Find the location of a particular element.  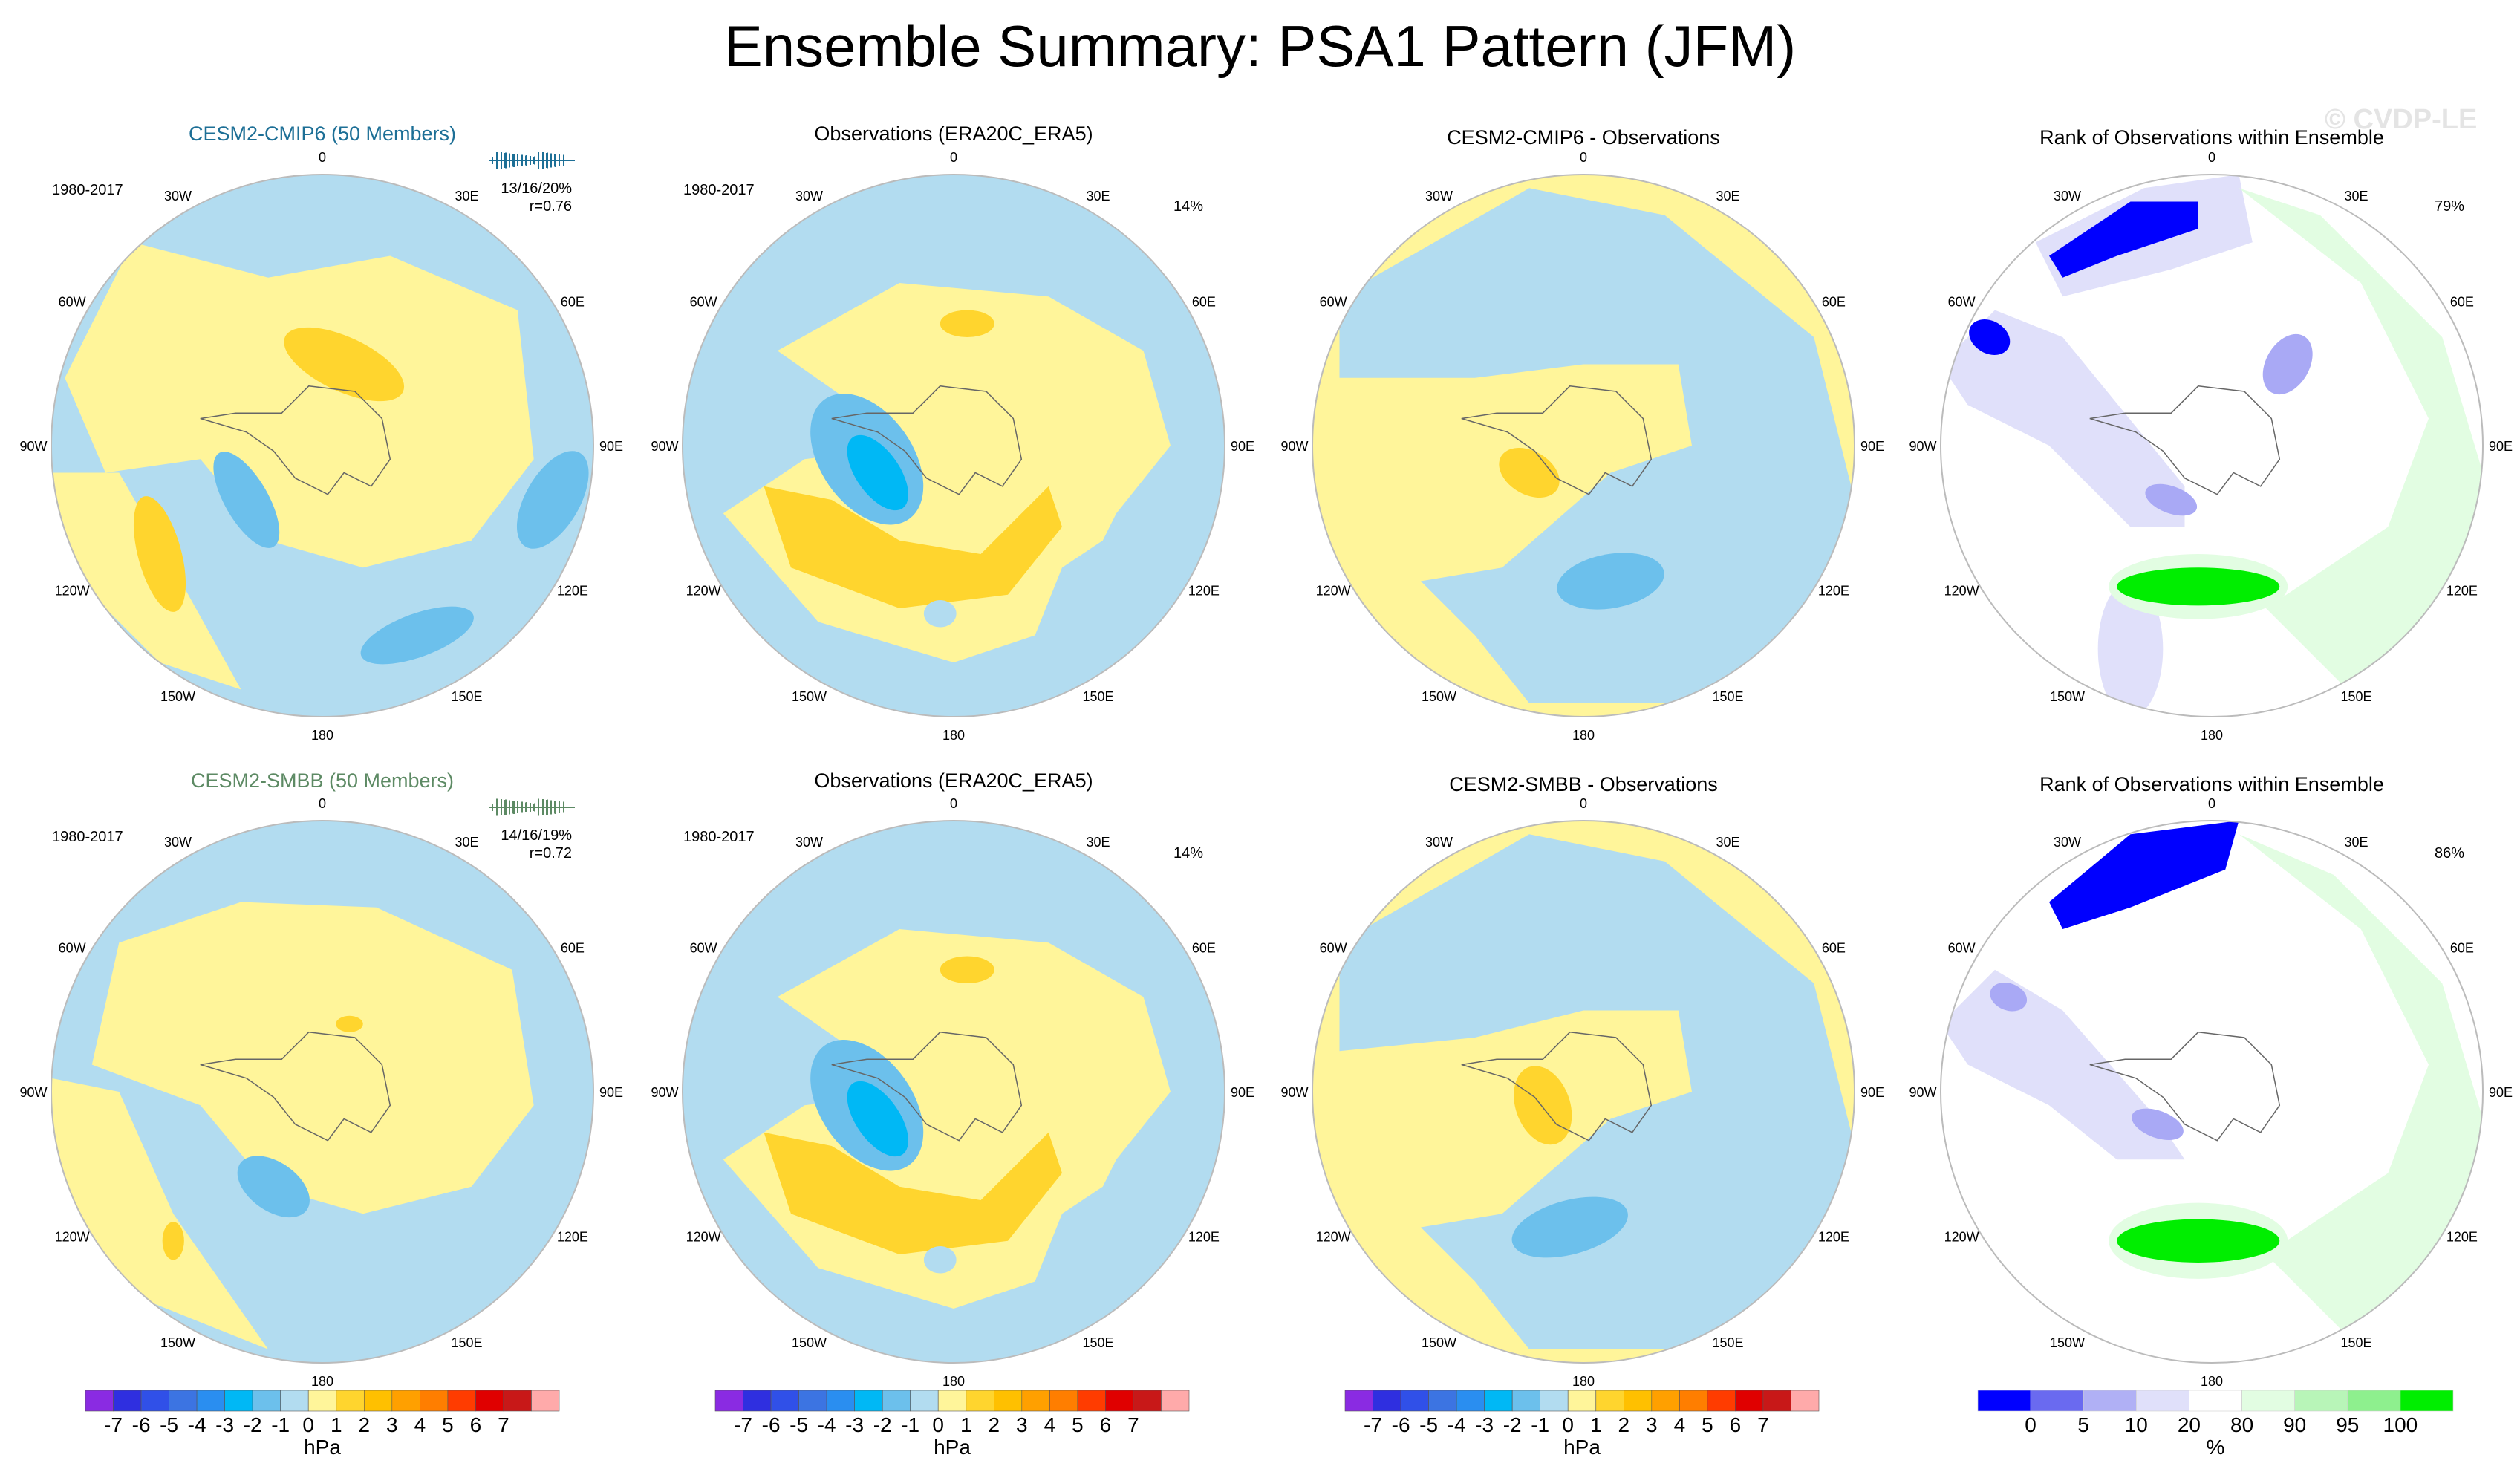

colorbar-tick-label: -5 is located at coordinates (798, 1424).